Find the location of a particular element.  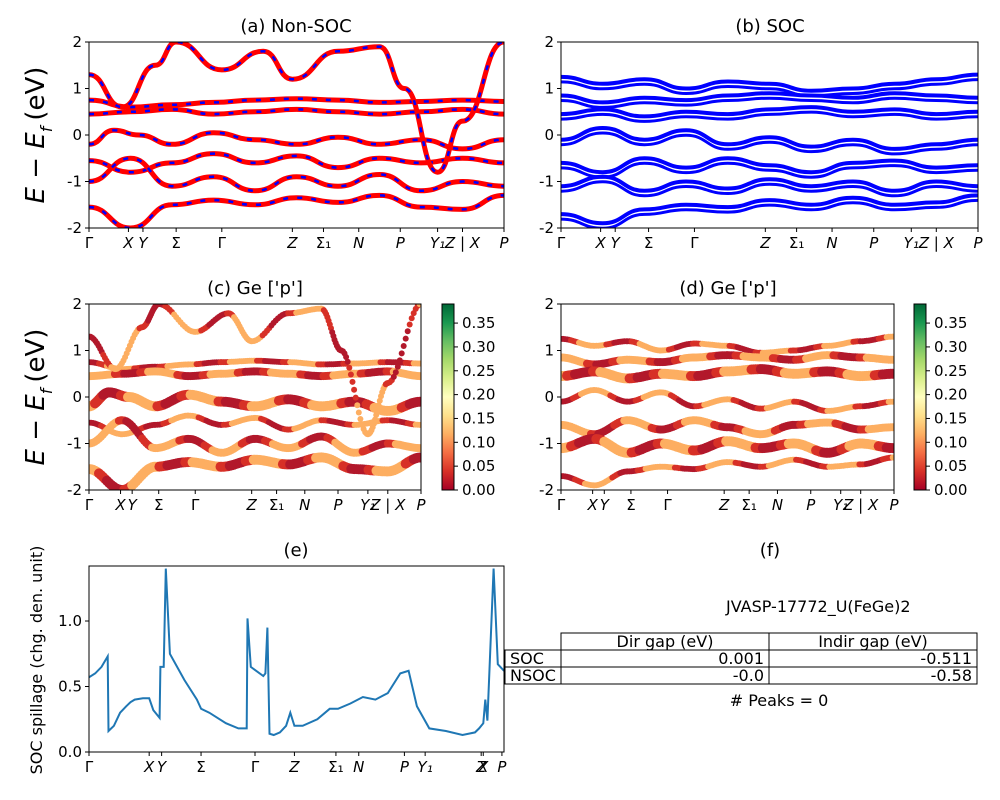

colorbar-d: 0.00 0.05 0.10 0.15 0.20 0.25 0.30 0.35 is located at coordinates (940, 401).